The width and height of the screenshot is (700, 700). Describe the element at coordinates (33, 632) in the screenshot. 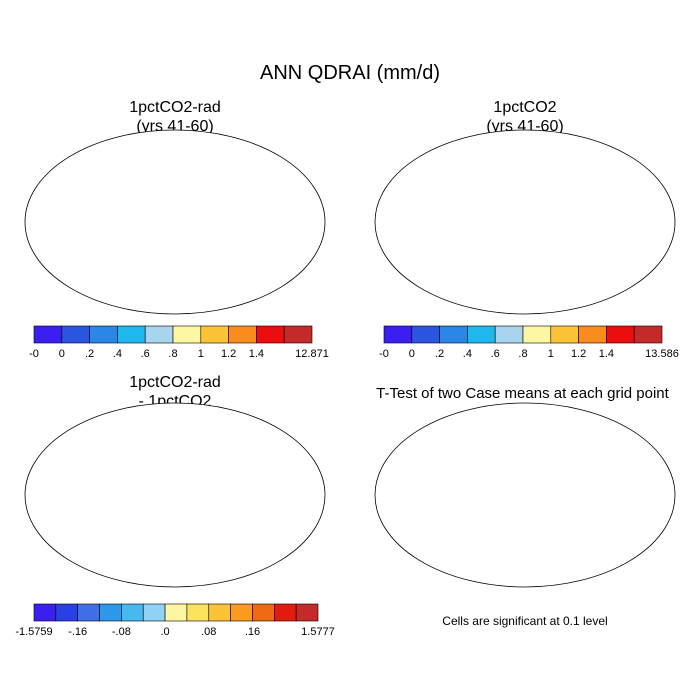

I see `colorbar-label: -1.5759` at that location.